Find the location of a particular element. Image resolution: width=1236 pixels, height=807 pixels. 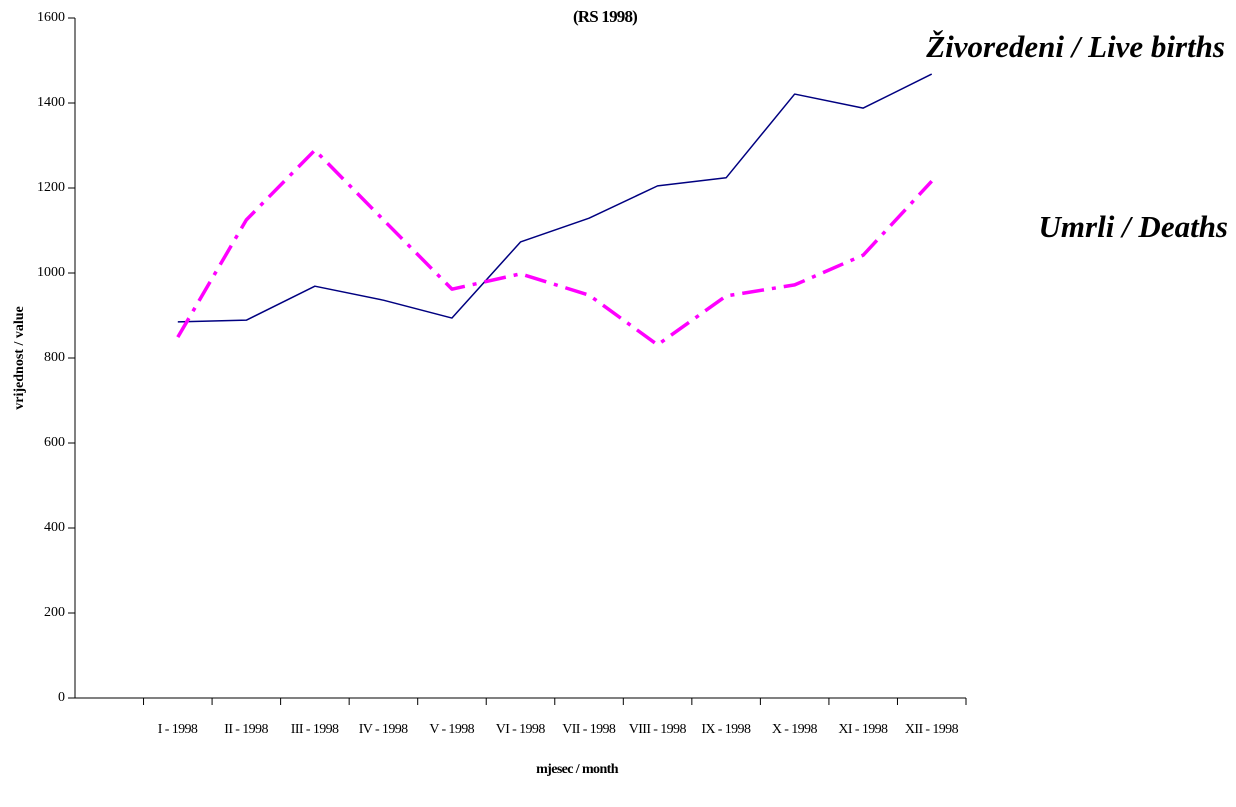

x-tick-label: I - 1998 is located at coordinates (177, 729).